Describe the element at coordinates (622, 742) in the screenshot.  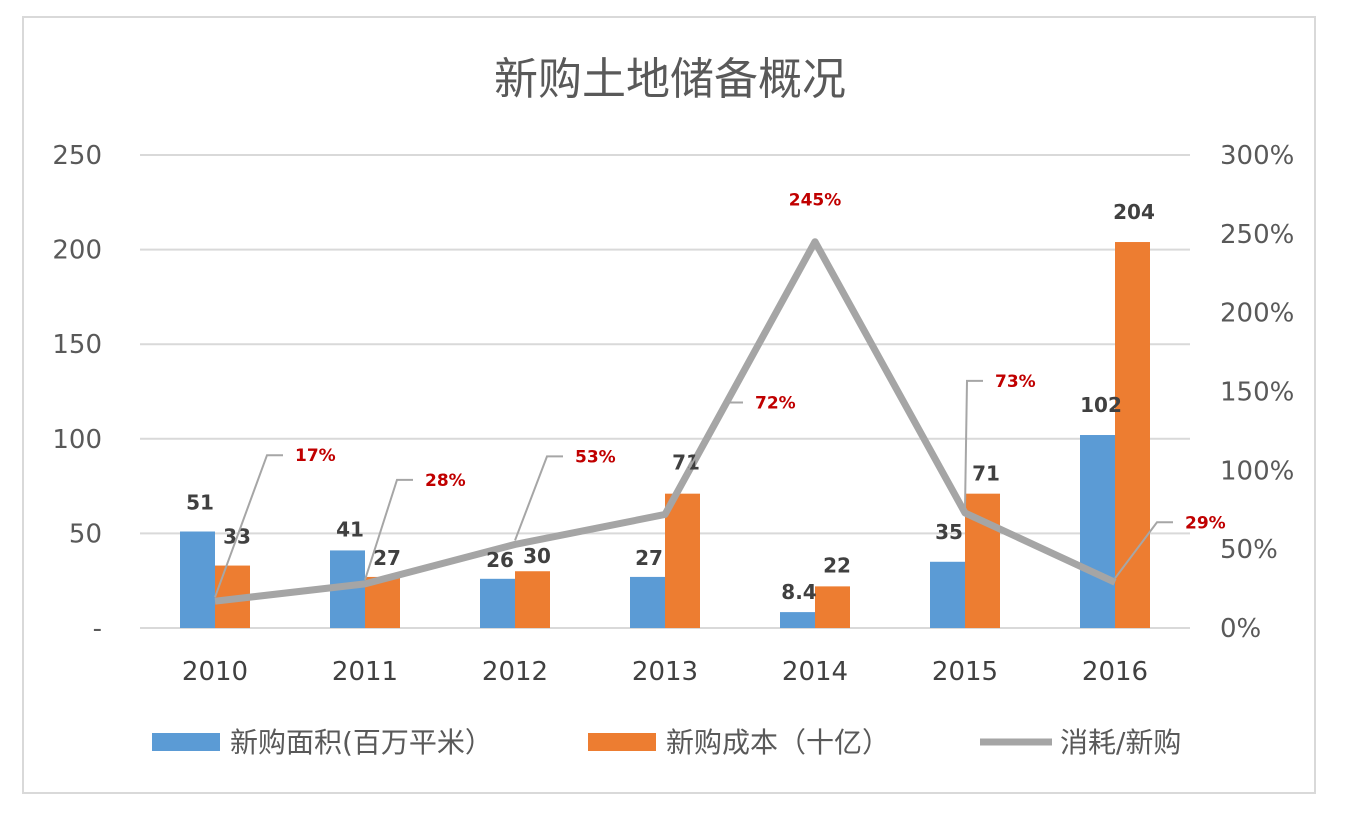
I see `legend-swatch-cost` at that location.